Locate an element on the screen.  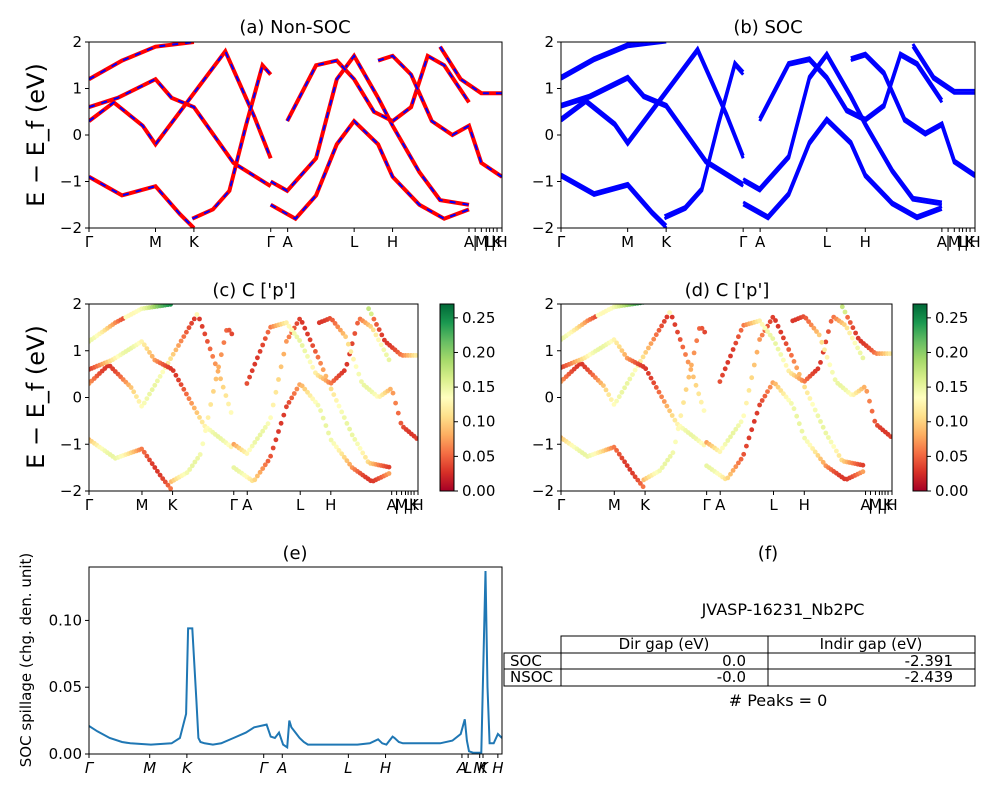
panel-e-frame is located at coordinates (295, 660).